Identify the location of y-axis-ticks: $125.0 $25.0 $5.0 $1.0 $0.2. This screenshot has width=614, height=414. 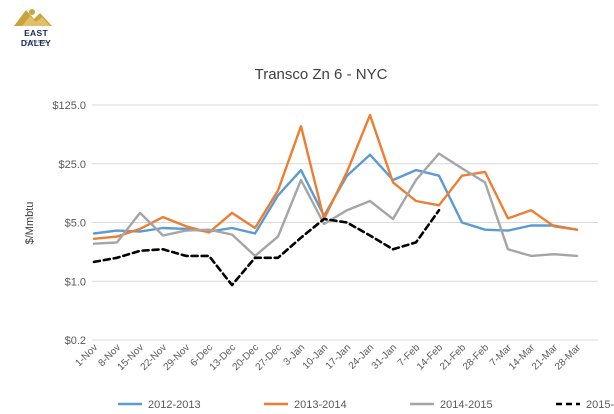
(69, 223).